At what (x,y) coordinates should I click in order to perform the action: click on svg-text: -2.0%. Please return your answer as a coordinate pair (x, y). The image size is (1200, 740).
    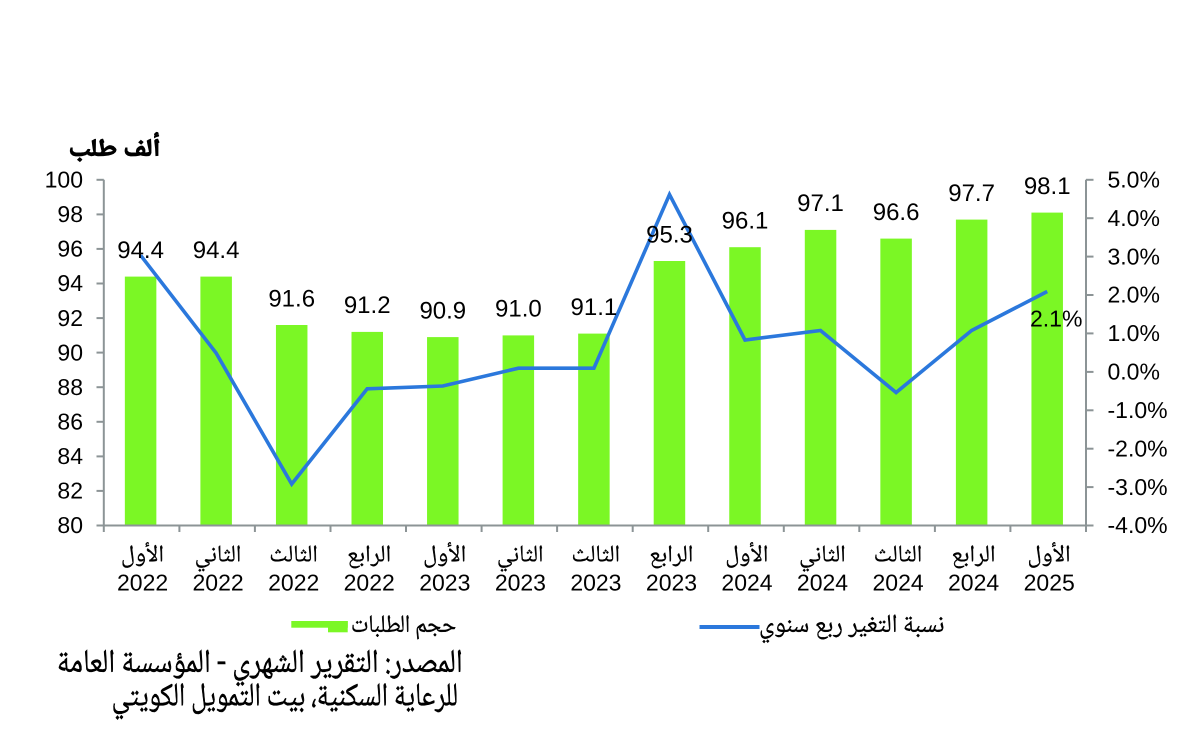
    Looking at the image, I should click on (1138, 448).